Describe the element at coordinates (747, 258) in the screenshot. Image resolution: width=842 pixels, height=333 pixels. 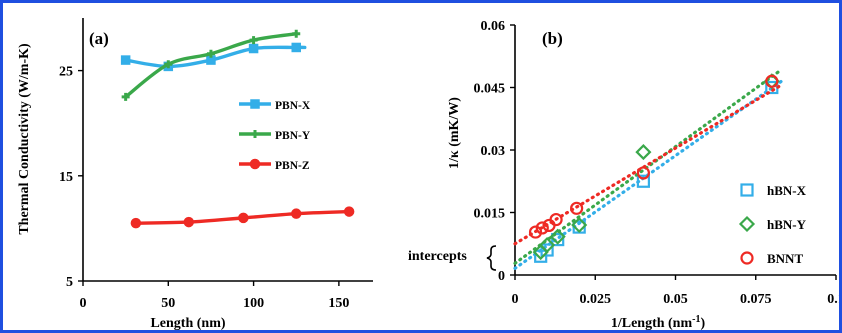
I see `legend-marker-bnnt` at that location.